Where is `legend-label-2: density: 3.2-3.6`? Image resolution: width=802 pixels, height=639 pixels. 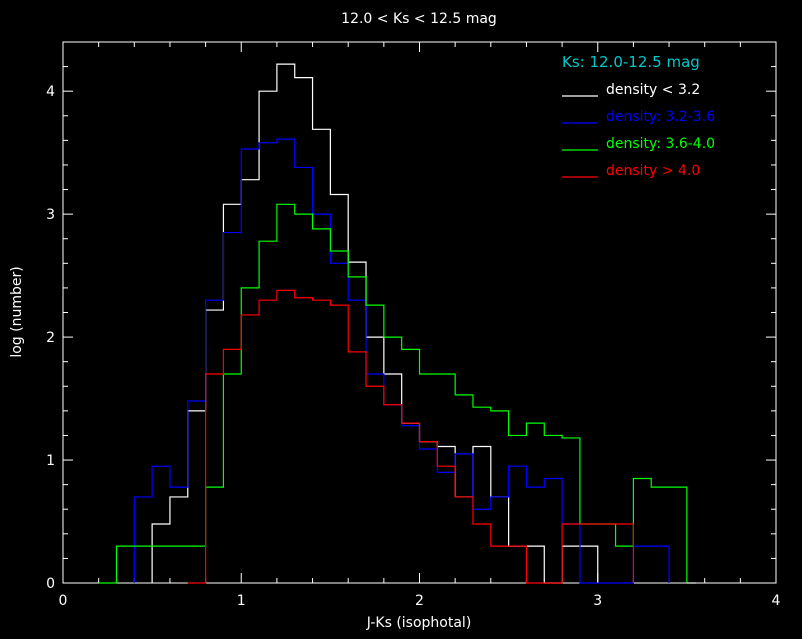 legend-label-2: density: 3.2-3.6 is located at coordinates (660, 117).